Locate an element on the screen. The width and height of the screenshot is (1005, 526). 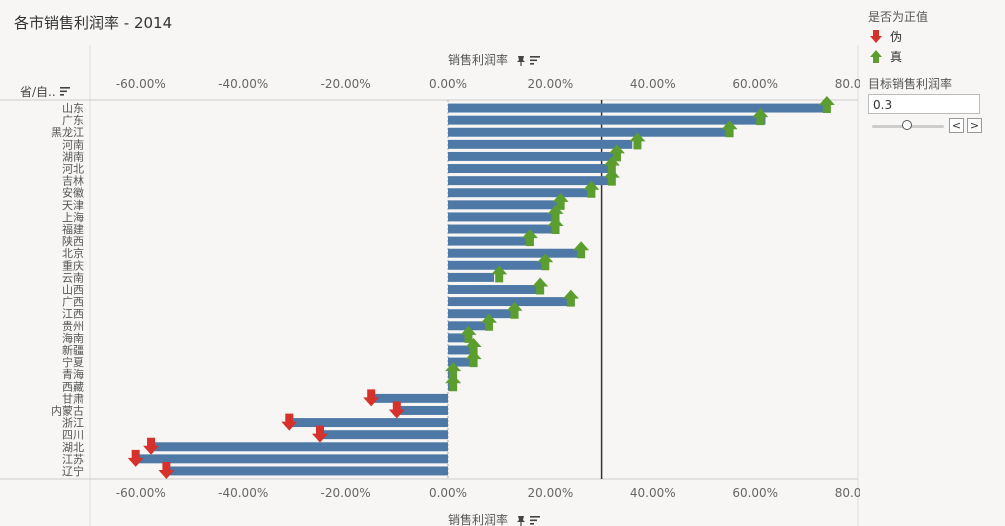
category-label: 河北 is located at coordinates (73, 169).